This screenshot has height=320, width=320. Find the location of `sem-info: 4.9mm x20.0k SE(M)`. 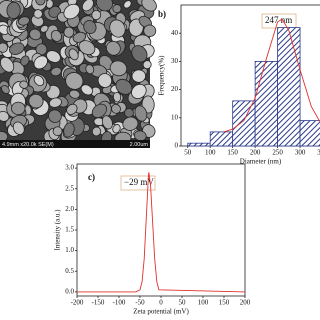

sem-info: 4.9mm x20.0k SE(M) is located at coordinates (28, 145).